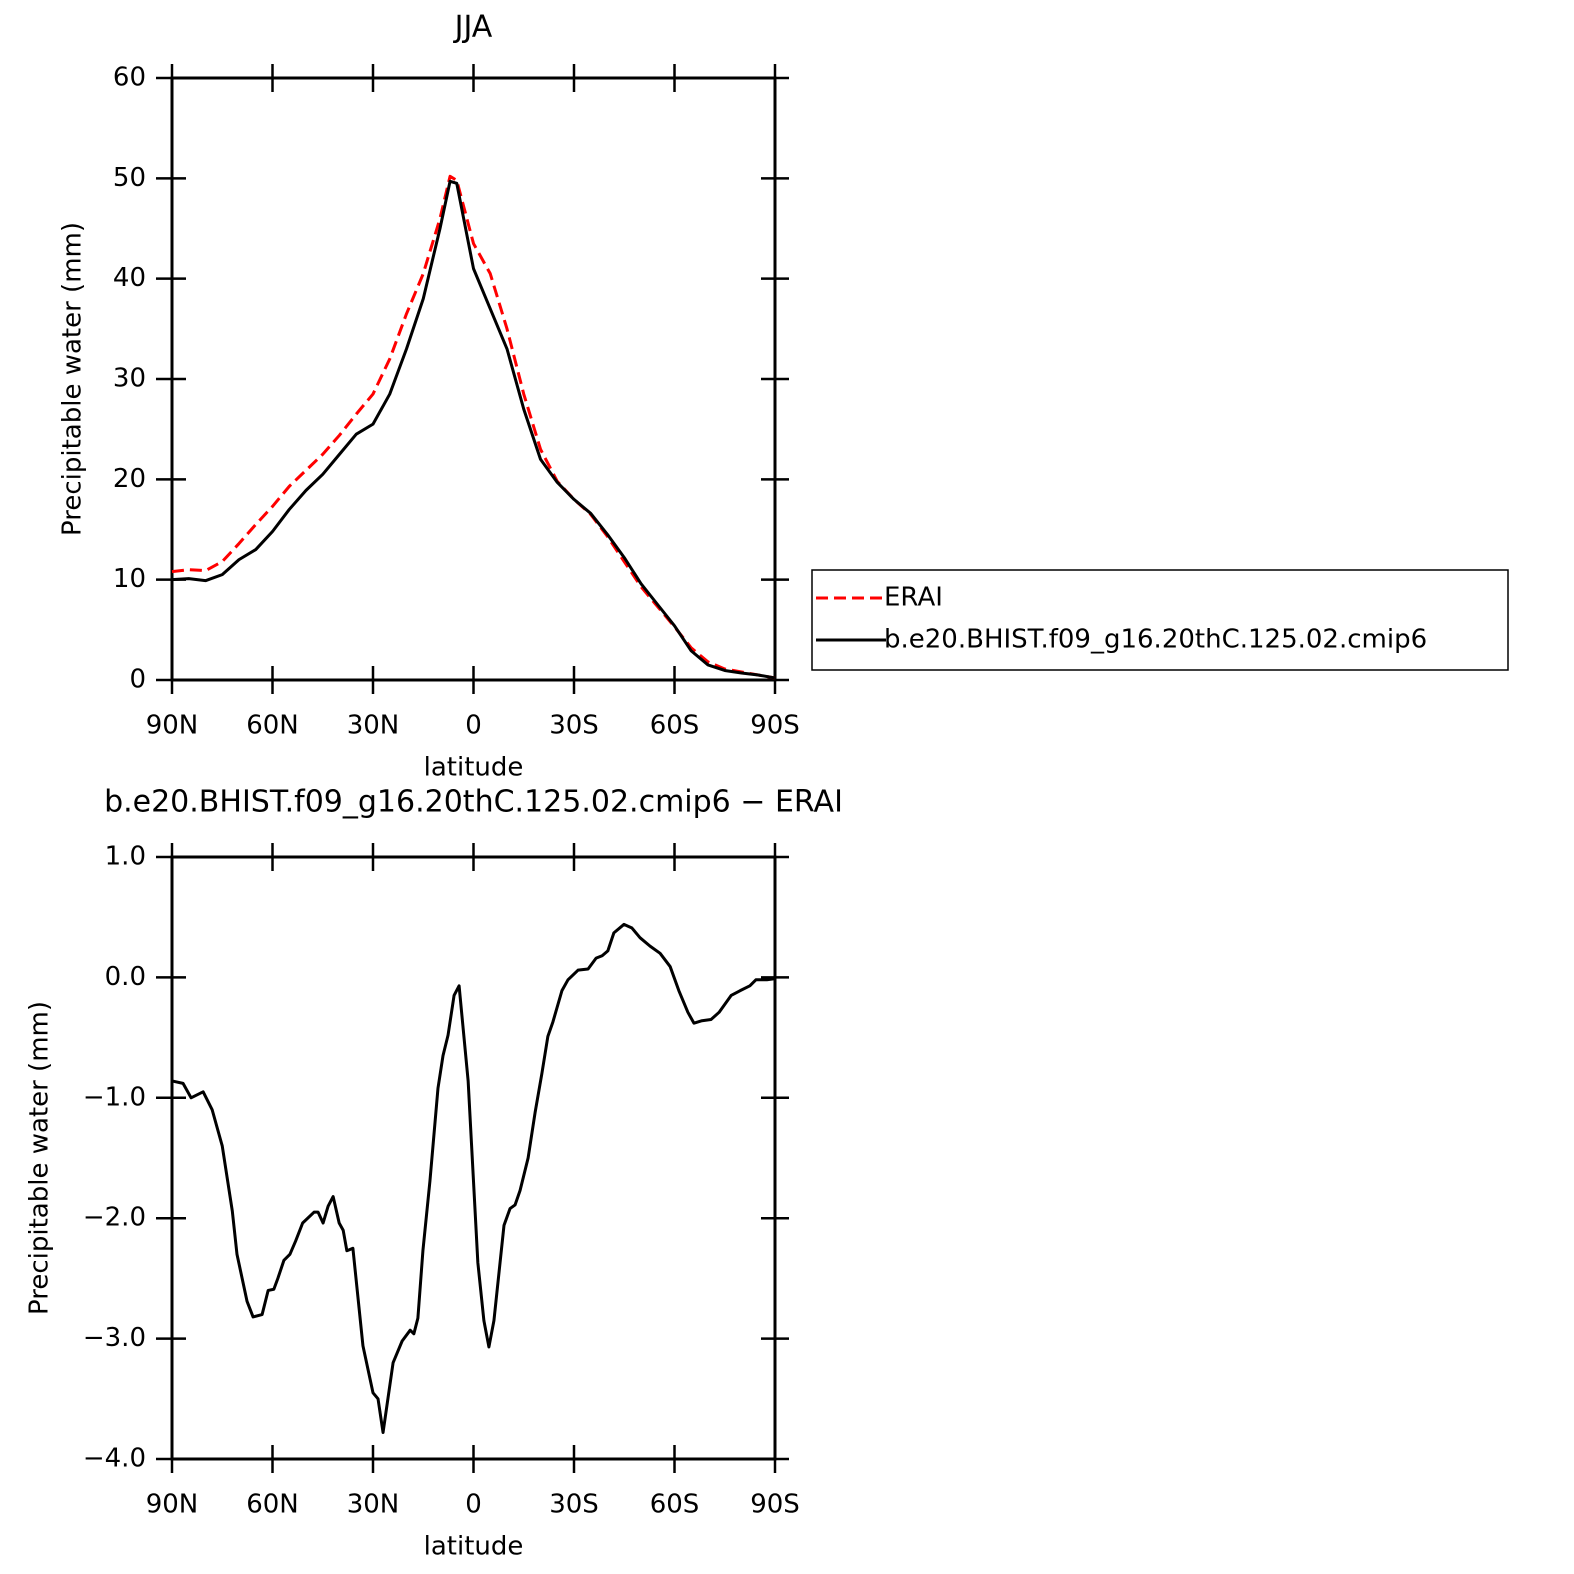  What do you see at coordinates (129, 78) in the screenshot?
I see `y-tick-label: 60` at bounding box center [129, 78].